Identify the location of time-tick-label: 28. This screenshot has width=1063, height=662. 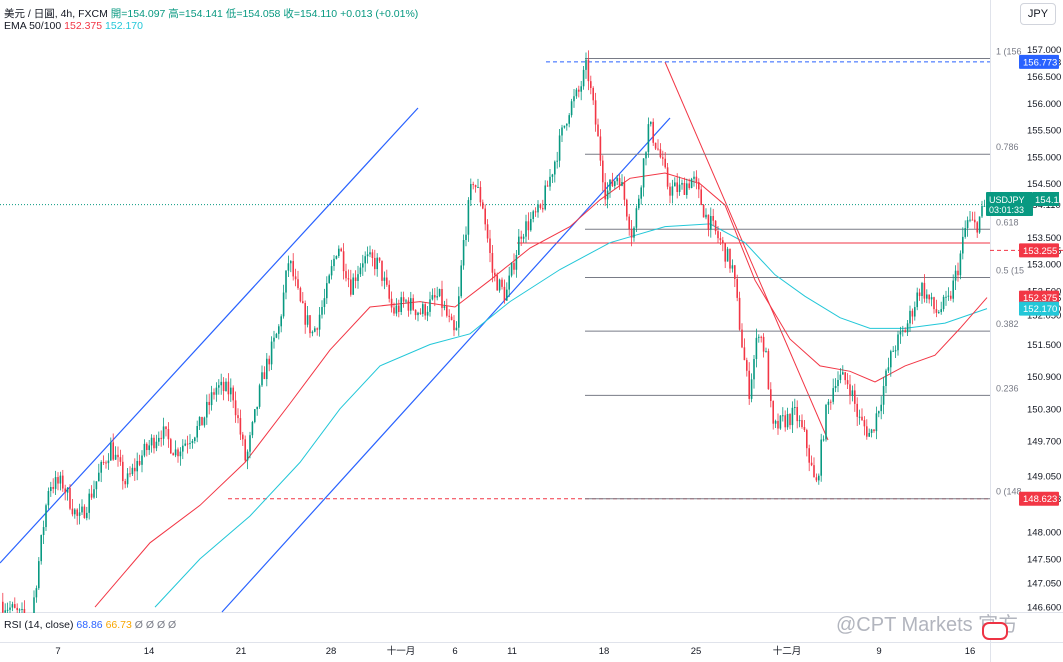
(331, 651).